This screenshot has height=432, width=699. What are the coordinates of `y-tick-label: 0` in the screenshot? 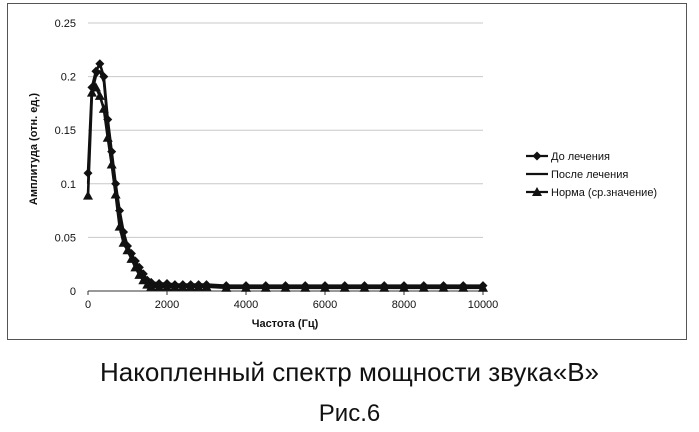 It's located at (73, 292).